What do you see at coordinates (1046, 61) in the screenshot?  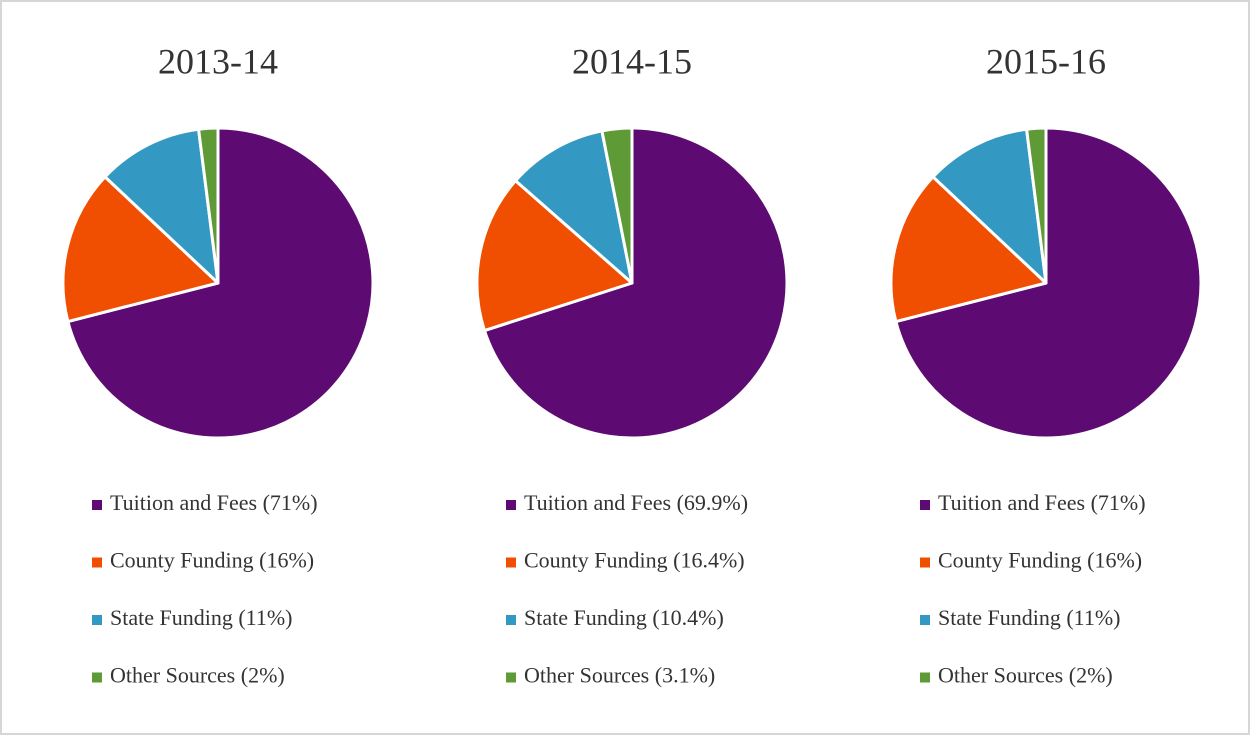 I see `chart-title: 2015-16` at bounding box center [1046, 61].